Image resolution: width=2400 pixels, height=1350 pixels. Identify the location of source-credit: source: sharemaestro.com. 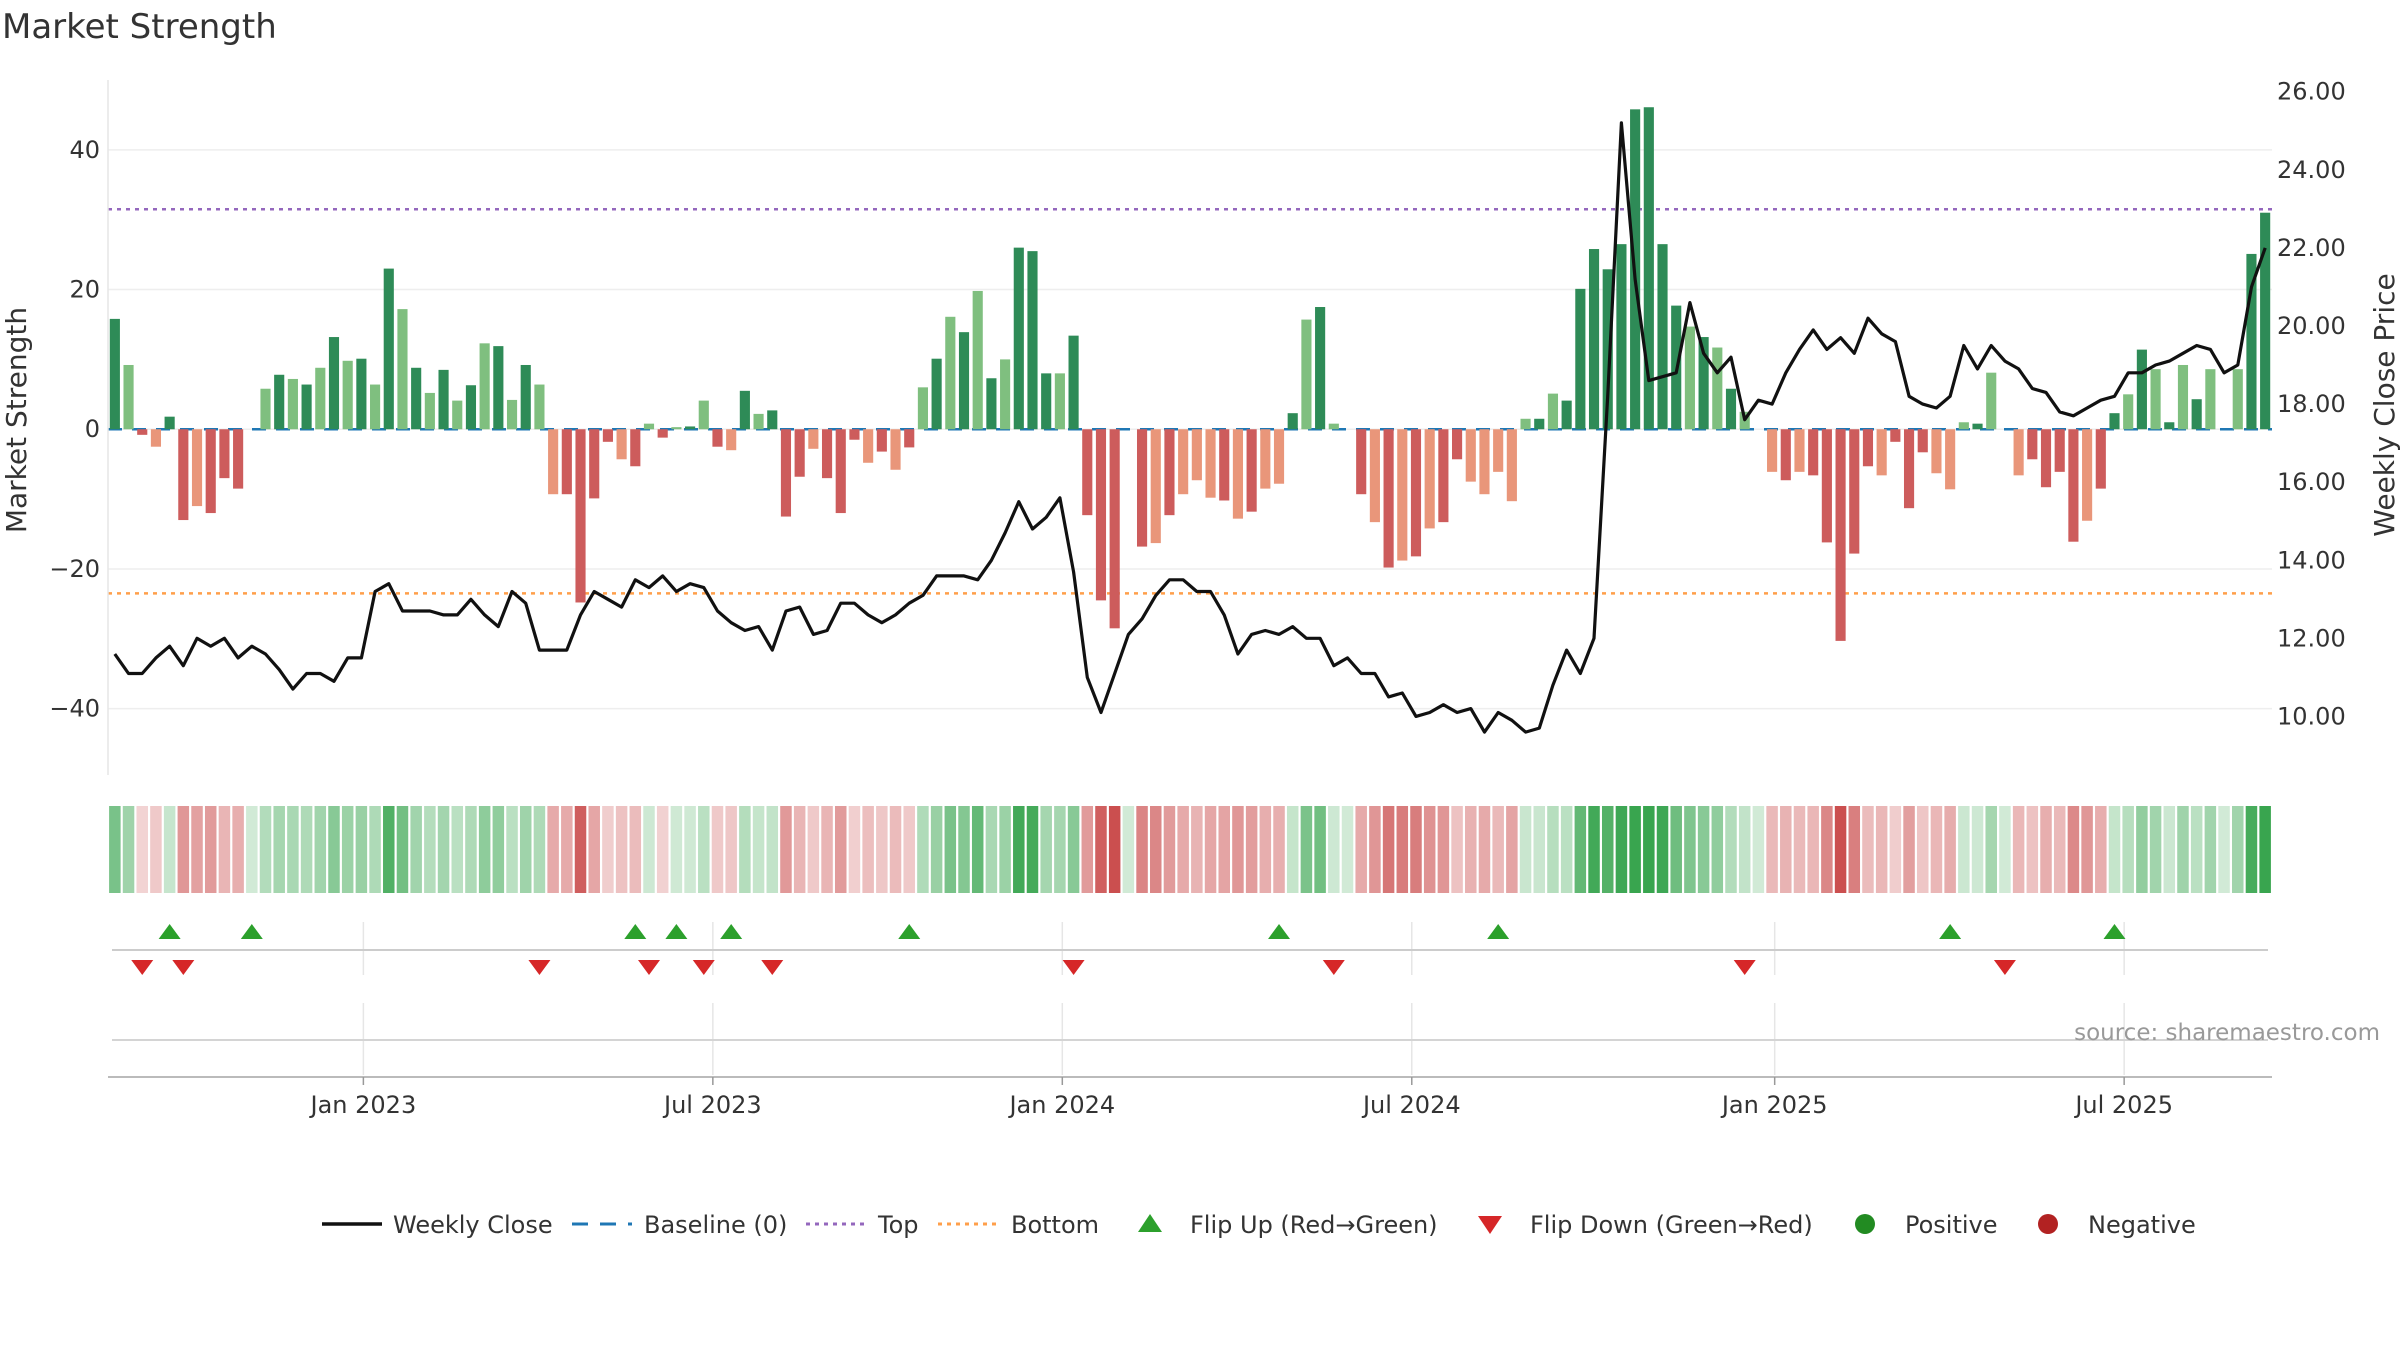
(2227, 1033).